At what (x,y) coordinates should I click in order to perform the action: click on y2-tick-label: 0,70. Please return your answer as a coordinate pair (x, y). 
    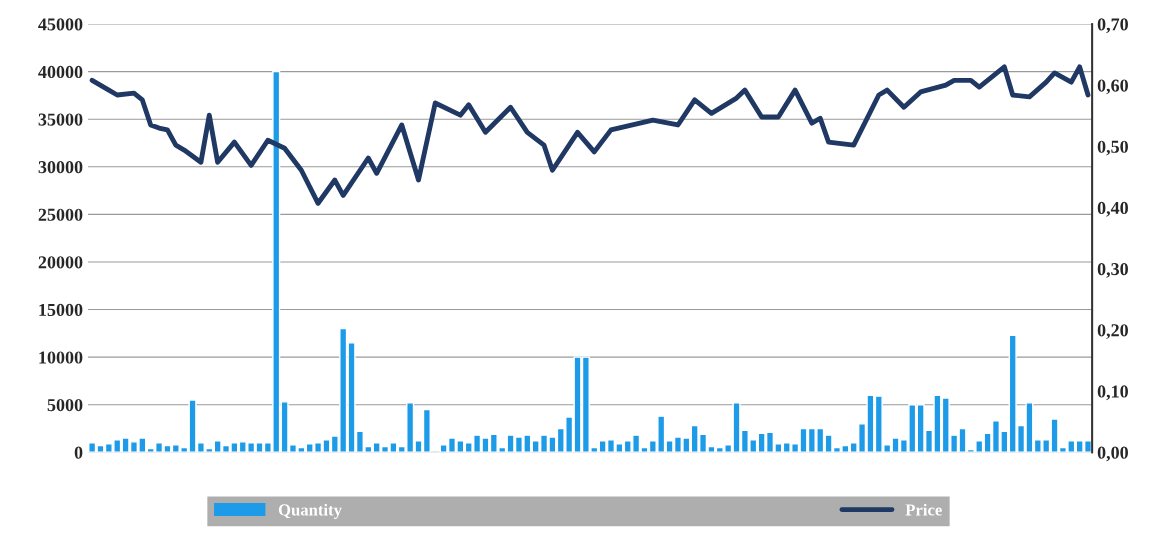
    Looking at the image, I should click on (1112, 26).